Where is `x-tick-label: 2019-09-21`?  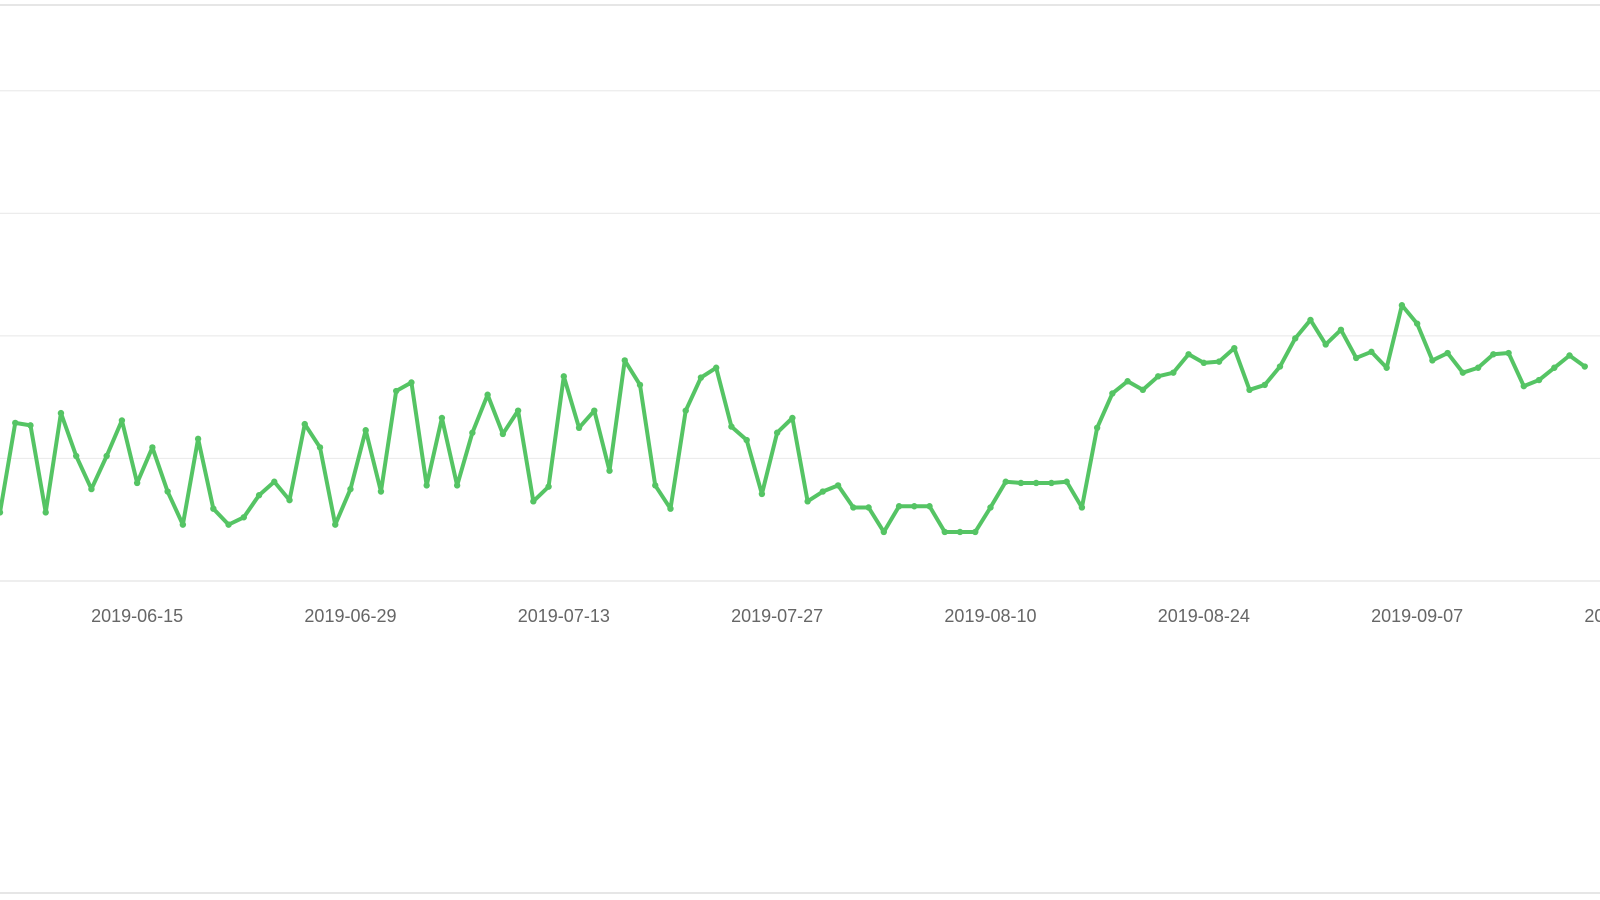
x-tick-label: 2019-09-21 is located at coordinates (1592, 616).